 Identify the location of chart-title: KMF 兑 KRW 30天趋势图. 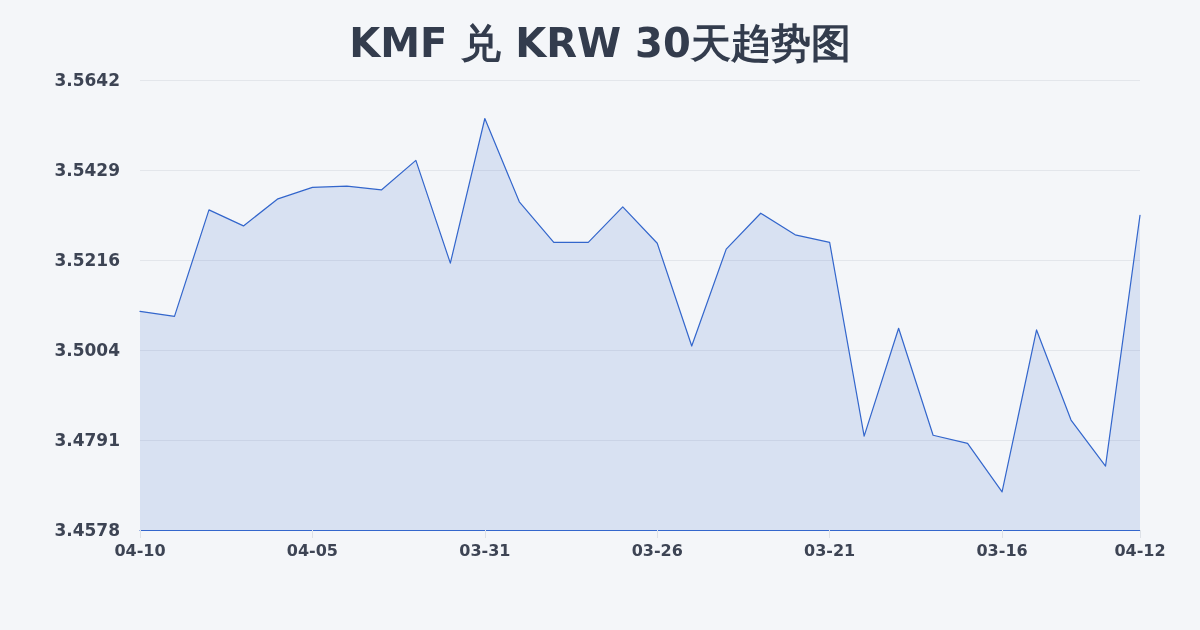
(600, 43).